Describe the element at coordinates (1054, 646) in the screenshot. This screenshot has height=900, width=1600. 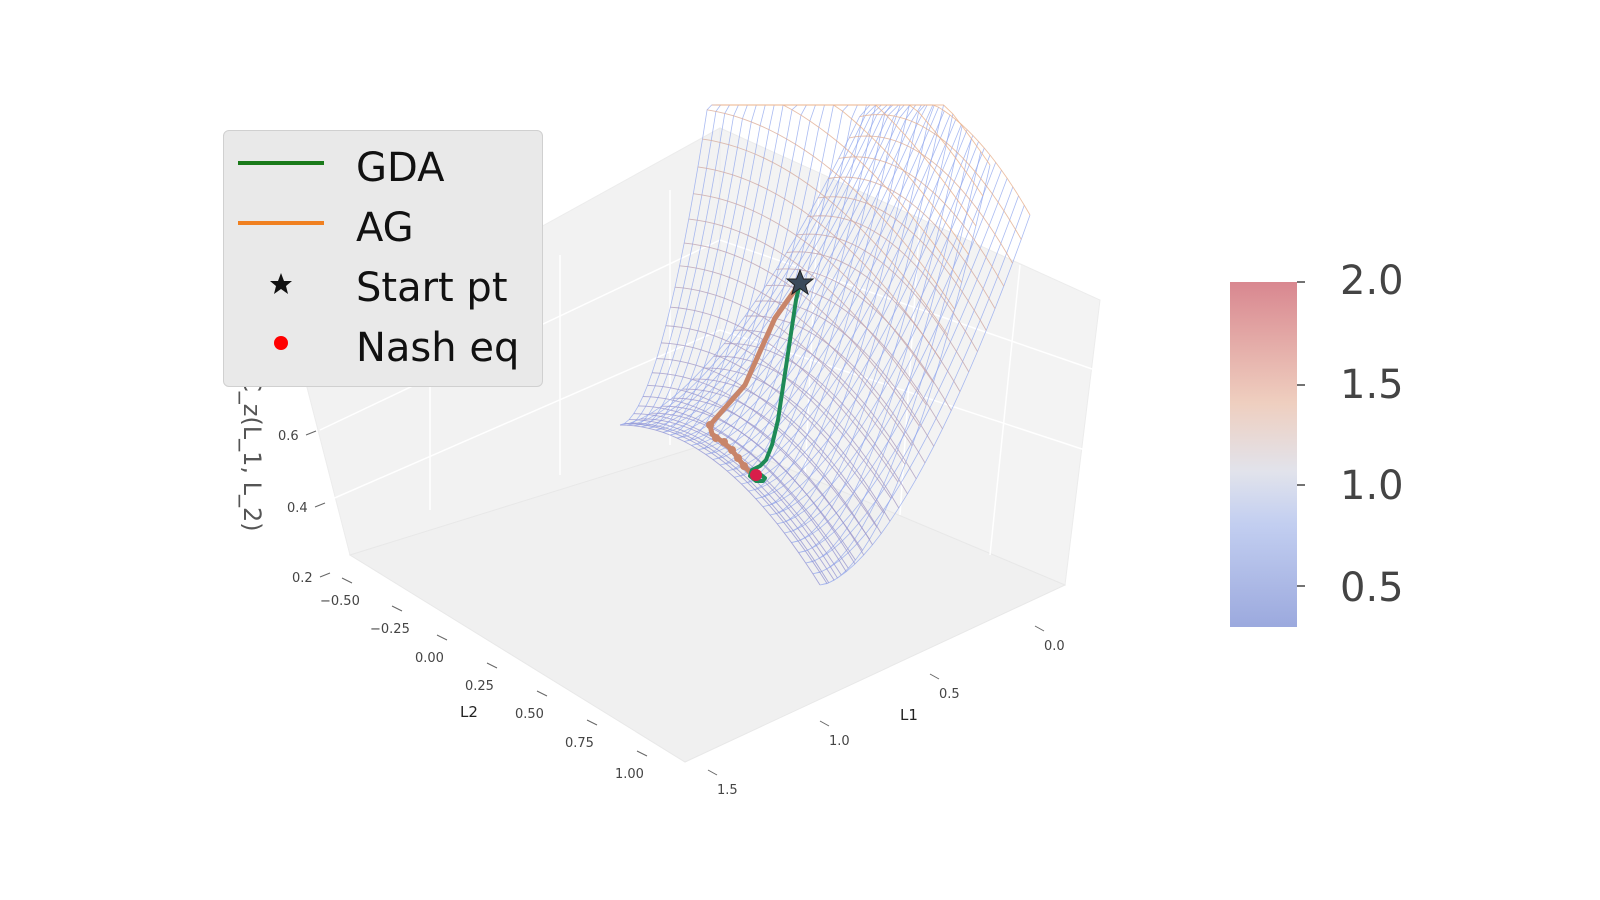
I see `x-tick-label: 0.0` at that location.